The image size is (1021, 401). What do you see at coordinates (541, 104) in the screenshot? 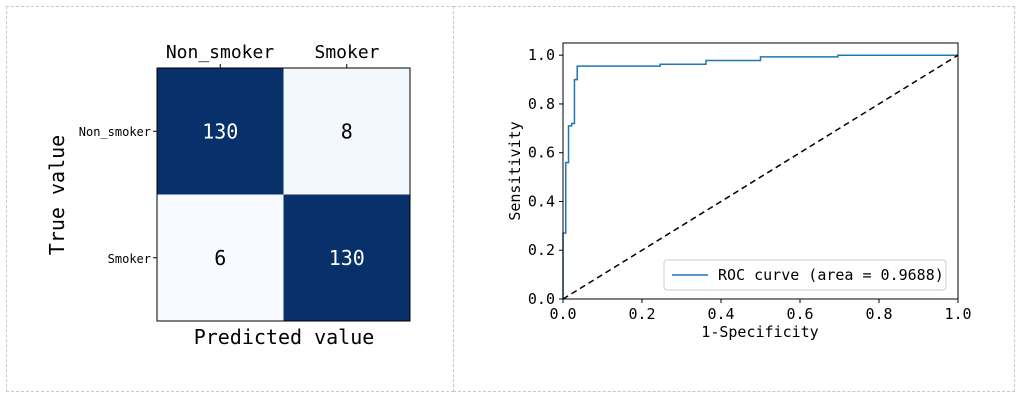
I see `y-tick-label: 0.8` at bounding box center [541, 104].